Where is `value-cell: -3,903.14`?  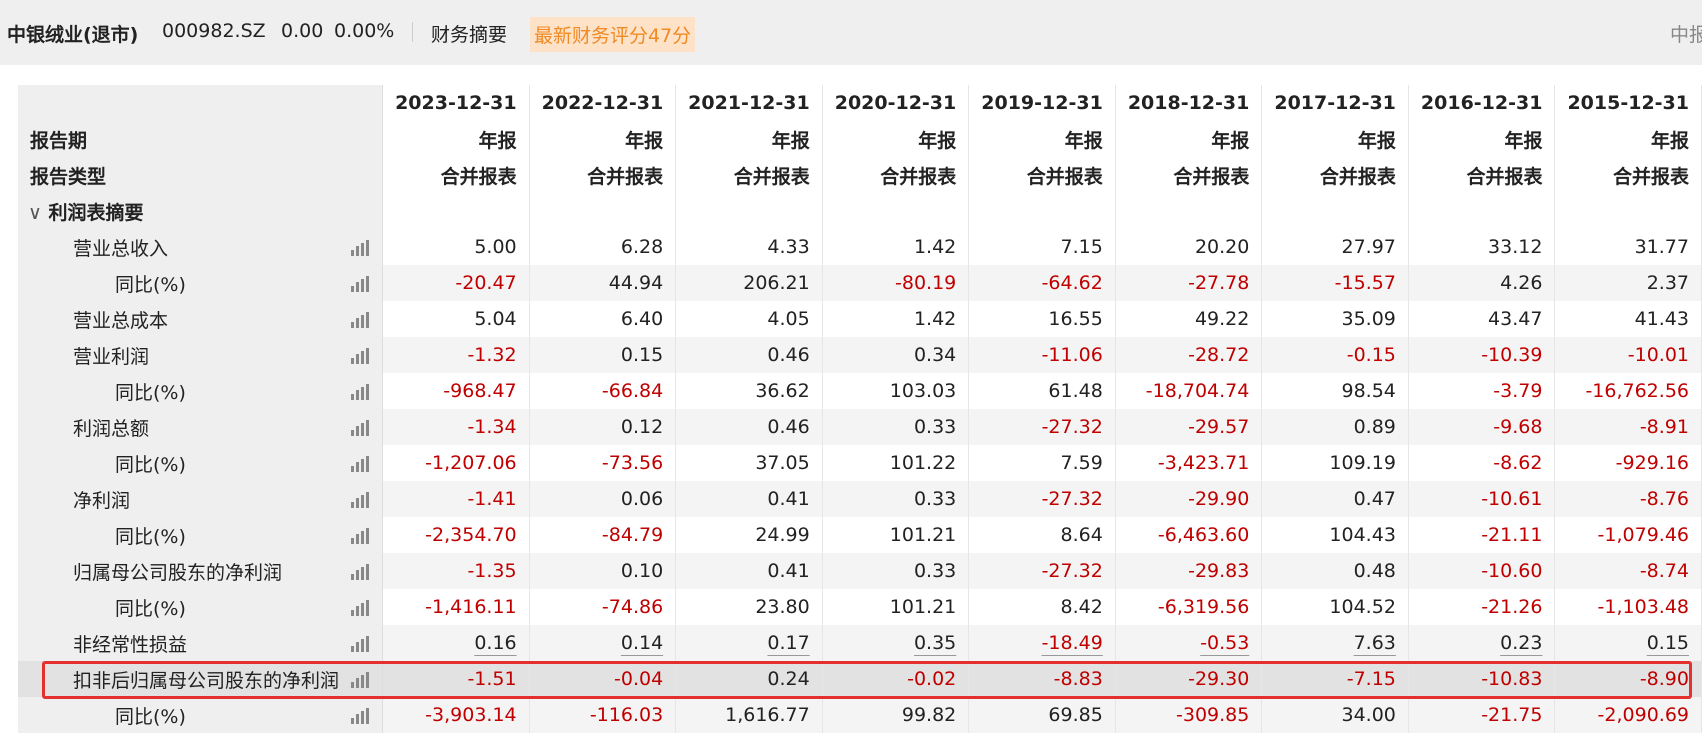 value-cell: -3,903.14 is located at coordinates (456, 715).